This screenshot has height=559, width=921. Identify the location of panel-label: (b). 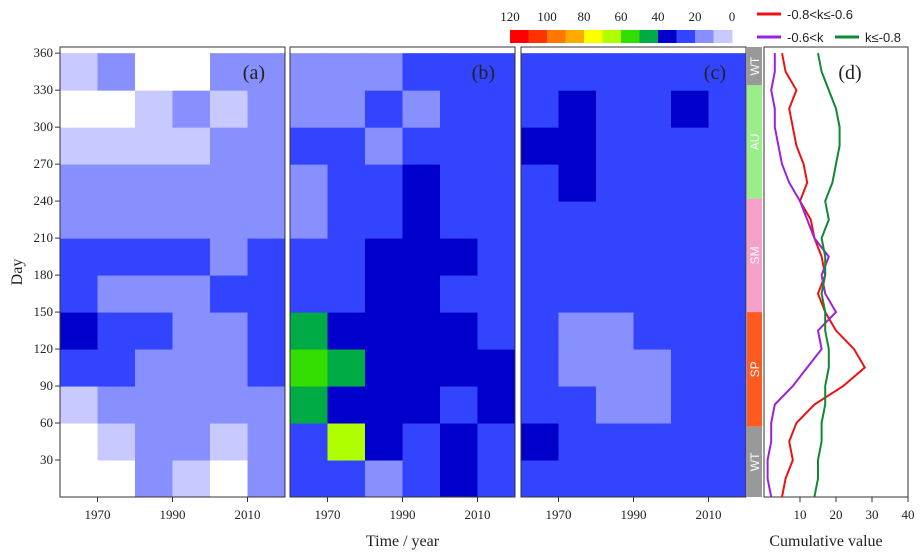
(483, 73).